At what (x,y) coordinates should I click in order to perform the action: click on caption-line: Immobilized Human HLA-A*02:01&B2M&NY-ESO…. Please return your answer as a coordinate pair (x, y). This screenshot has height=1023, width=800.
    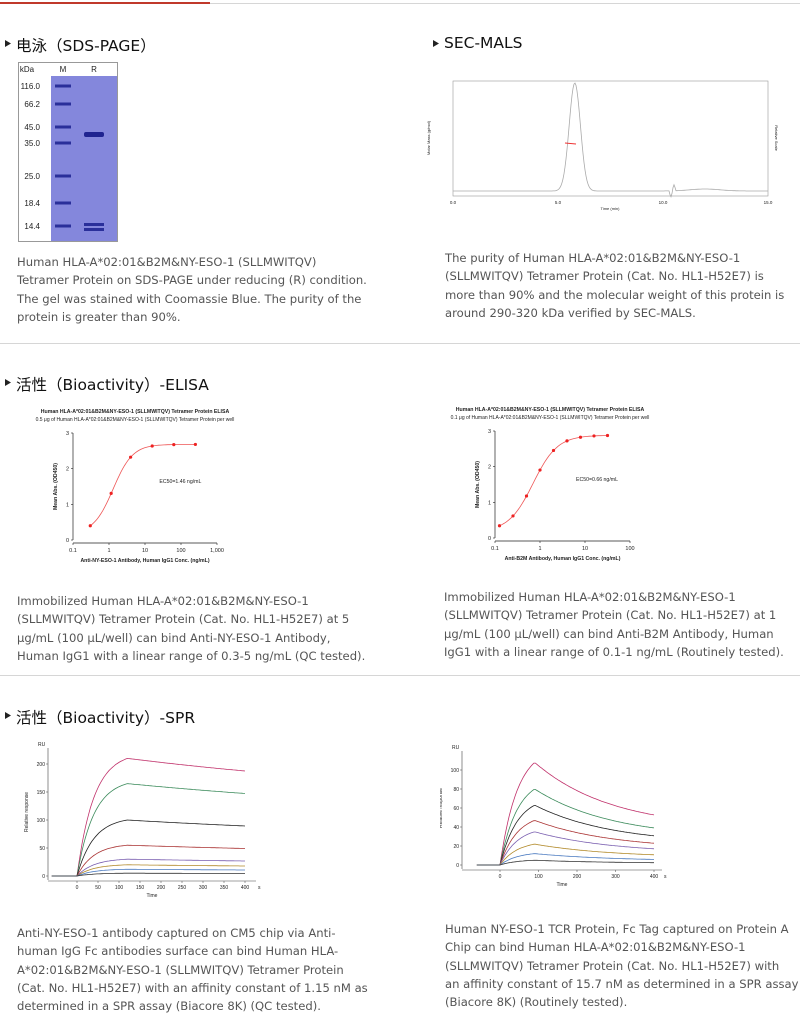
    Looking at the image, I should click on (590, 597).